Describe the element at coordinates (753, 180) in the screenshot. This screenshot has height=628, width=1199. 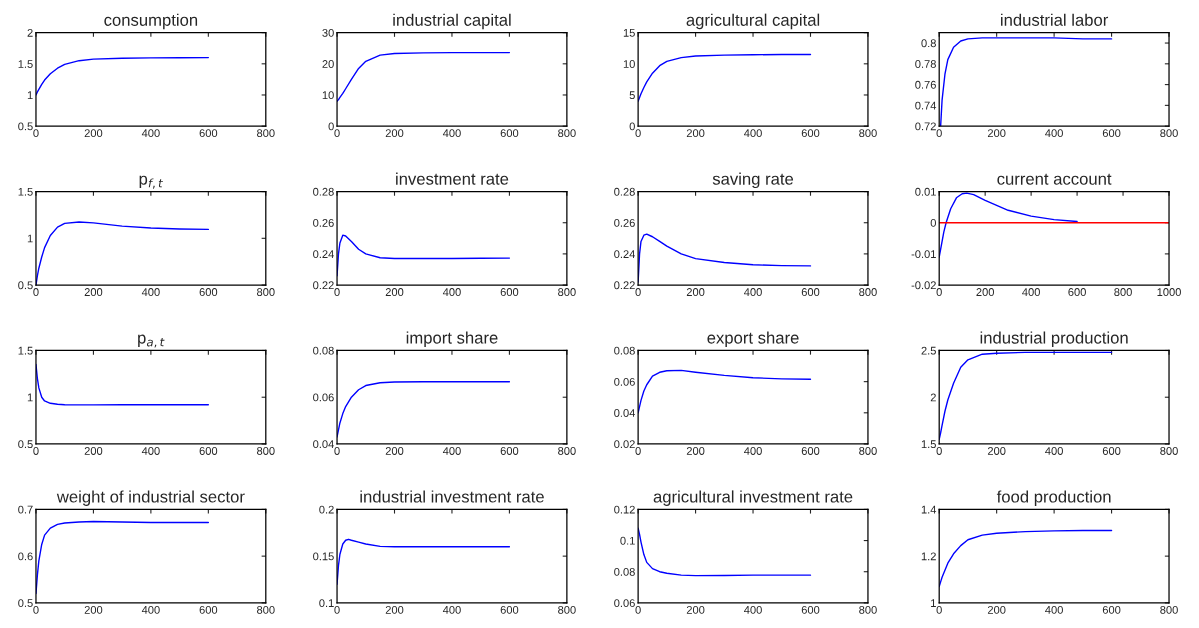
I see `chart-title: saving rate` at that location.